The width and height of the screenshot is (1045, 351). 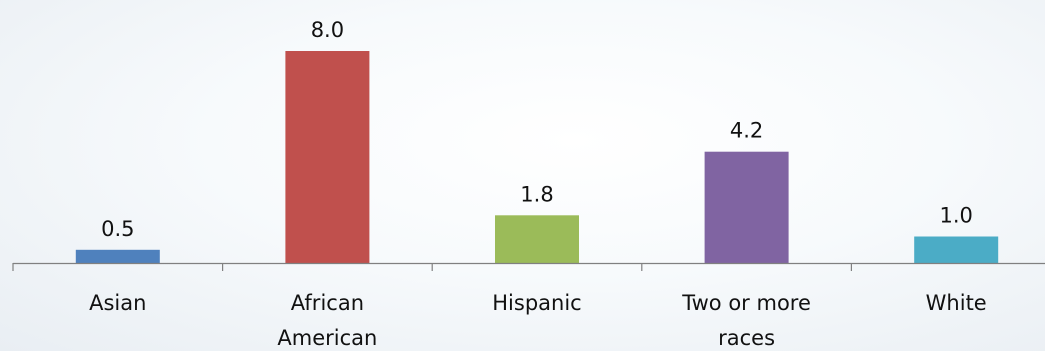 I want to click on bar-white, so click(x=956, y=249).